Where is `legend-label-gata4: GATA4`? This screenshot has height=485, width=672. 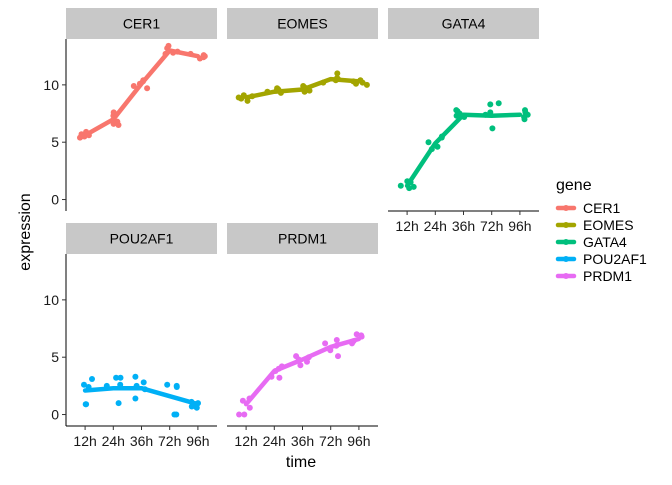 legend-label-gata4: GATA4 is located at coordinates (605, 242).